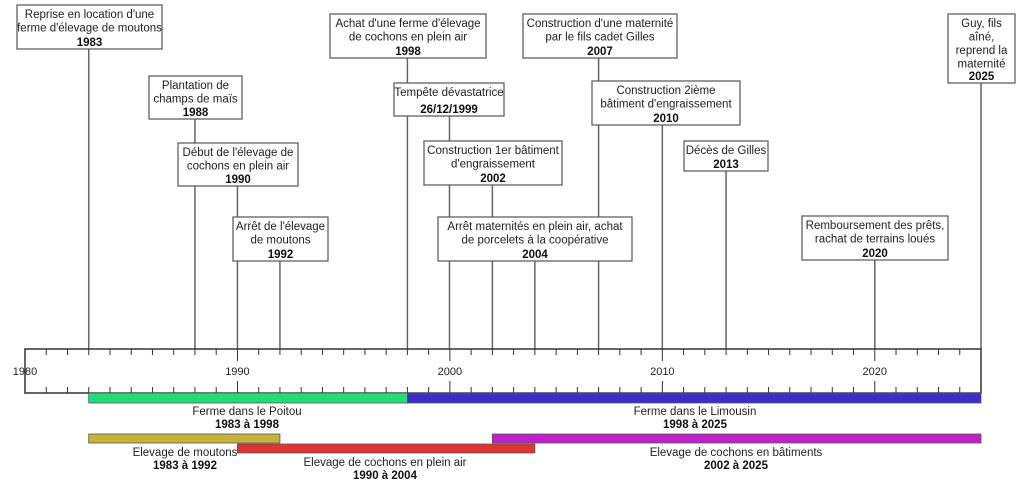 Image resolution: width=1024 pixels, height=497 pixels. Describe the element at coordinates (449, 110) in the screenshot. I see `event-date: 26/12/1999` at that location.